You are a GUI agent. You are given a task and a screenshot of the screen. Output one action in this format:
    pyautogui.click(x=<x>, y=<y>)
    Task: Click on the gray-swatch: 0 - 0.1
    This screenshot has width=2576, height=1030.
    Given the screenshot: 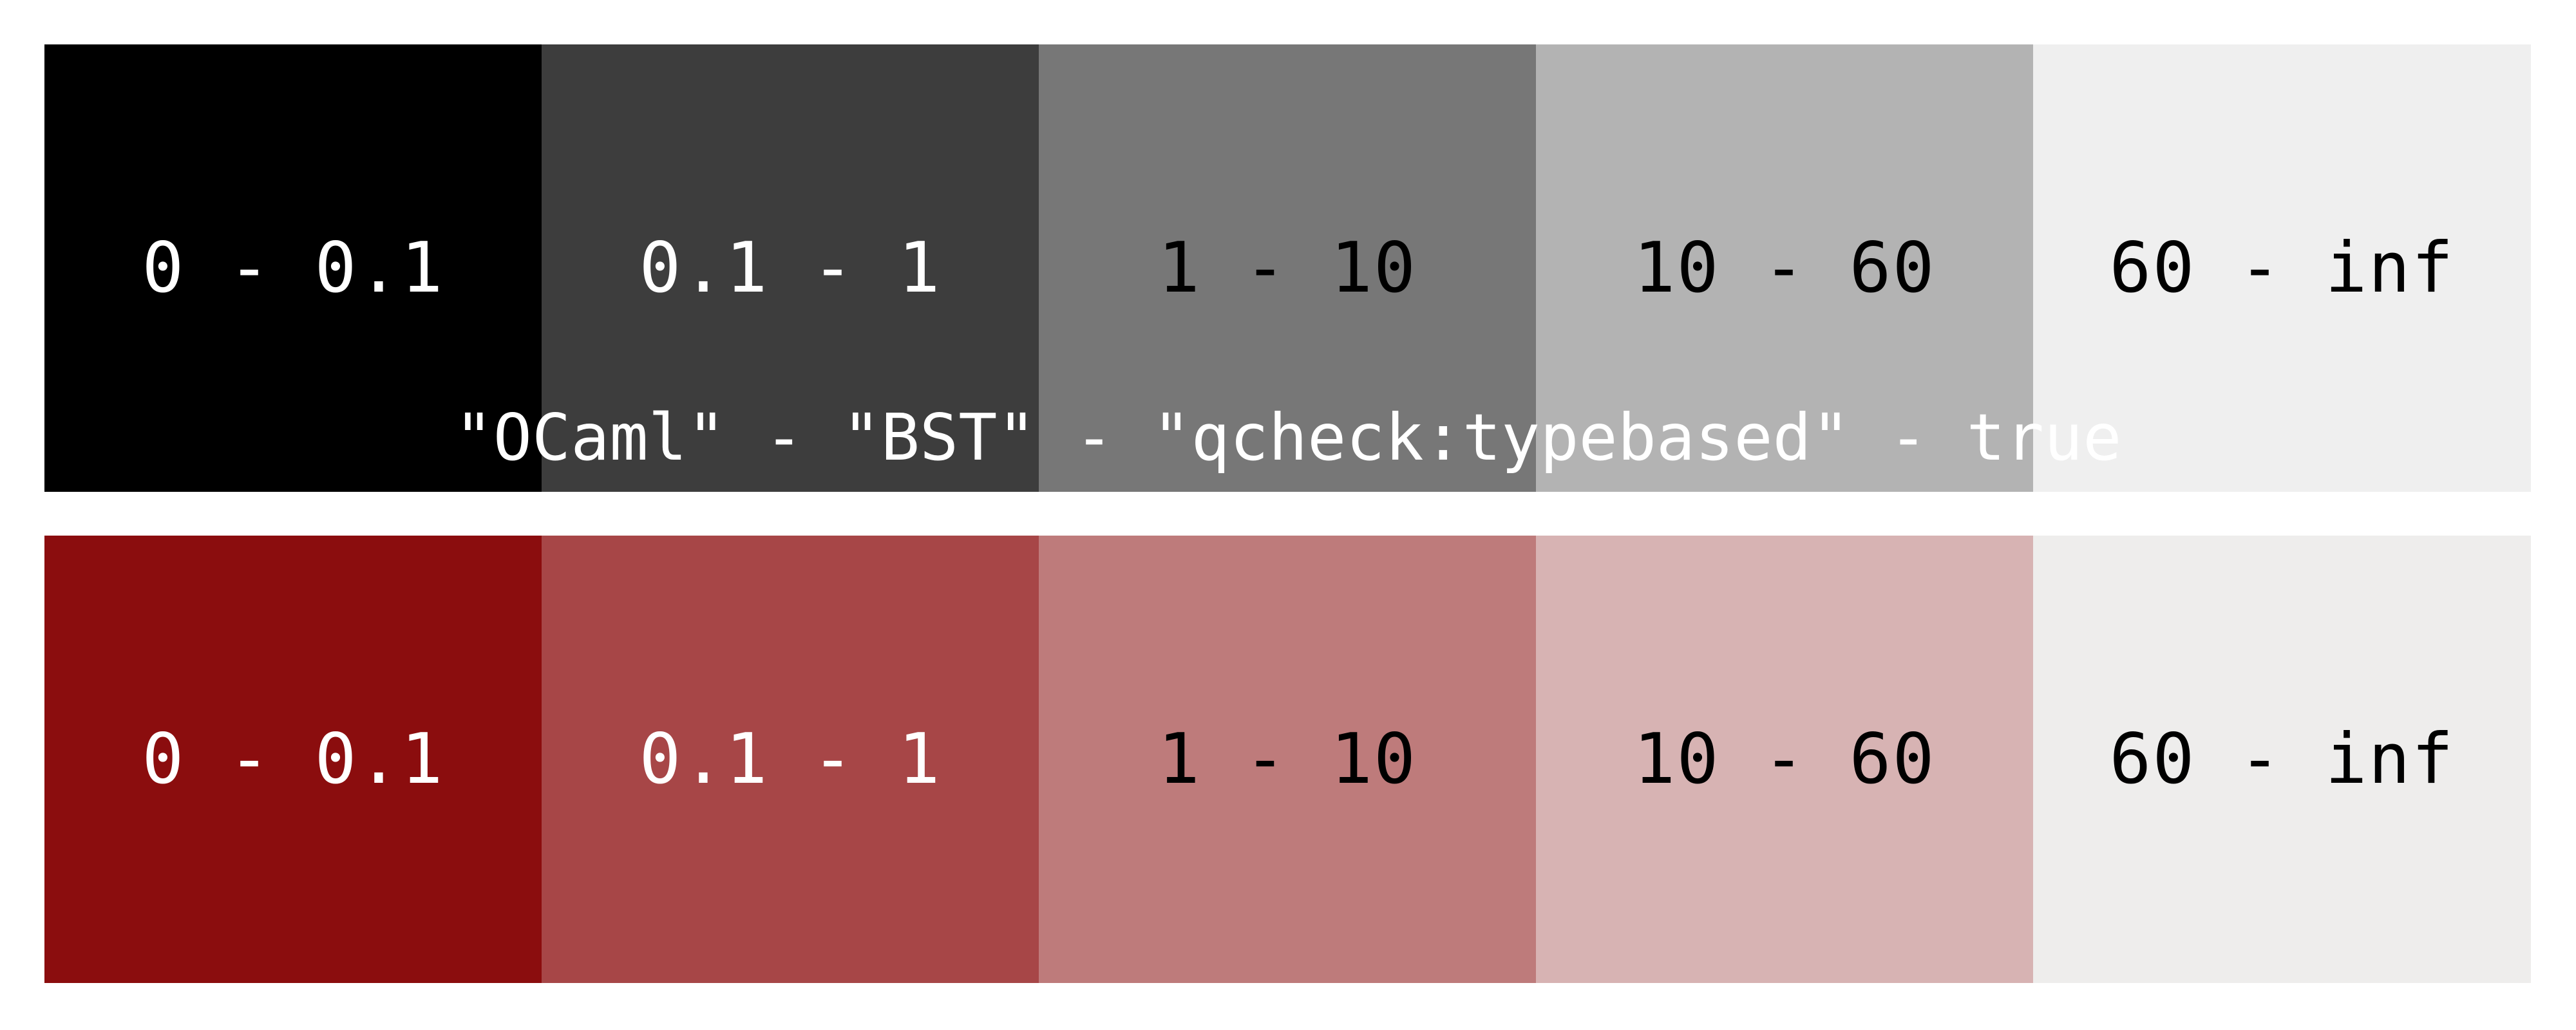 What is the action you would take?
    pyautogui.click(x=293, y=268)
    